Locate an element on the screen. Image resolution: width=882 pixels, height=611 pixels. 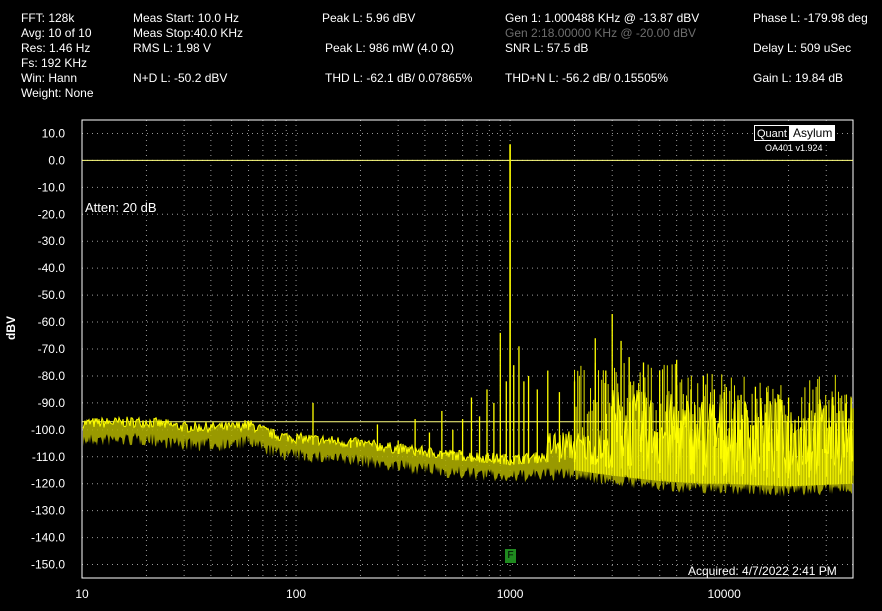
y-tick-label: -30.0 is located at coordinates (52, 241).